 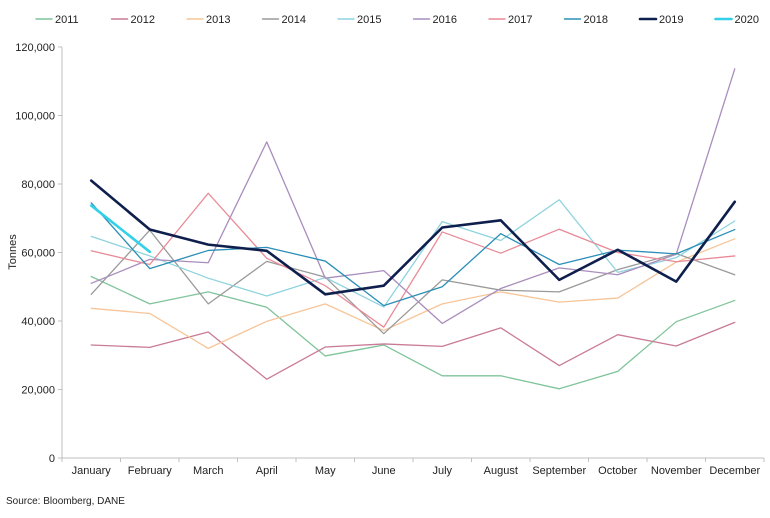 What do you see at coordinates (267, 471) in the screenshot?
I see `x-tick-label: April` at bounding box center [267, 471].